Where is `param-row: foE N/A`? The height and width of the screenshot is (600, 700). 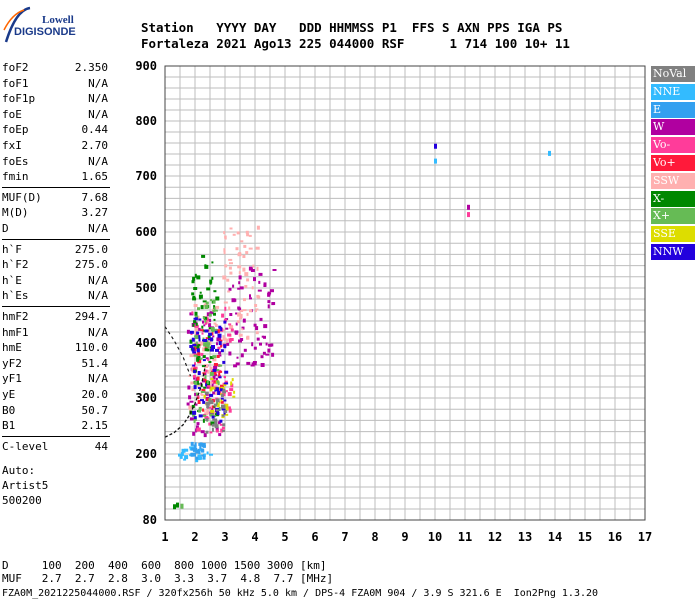 param-row: foE N/A is located at coordinates (55, 114).